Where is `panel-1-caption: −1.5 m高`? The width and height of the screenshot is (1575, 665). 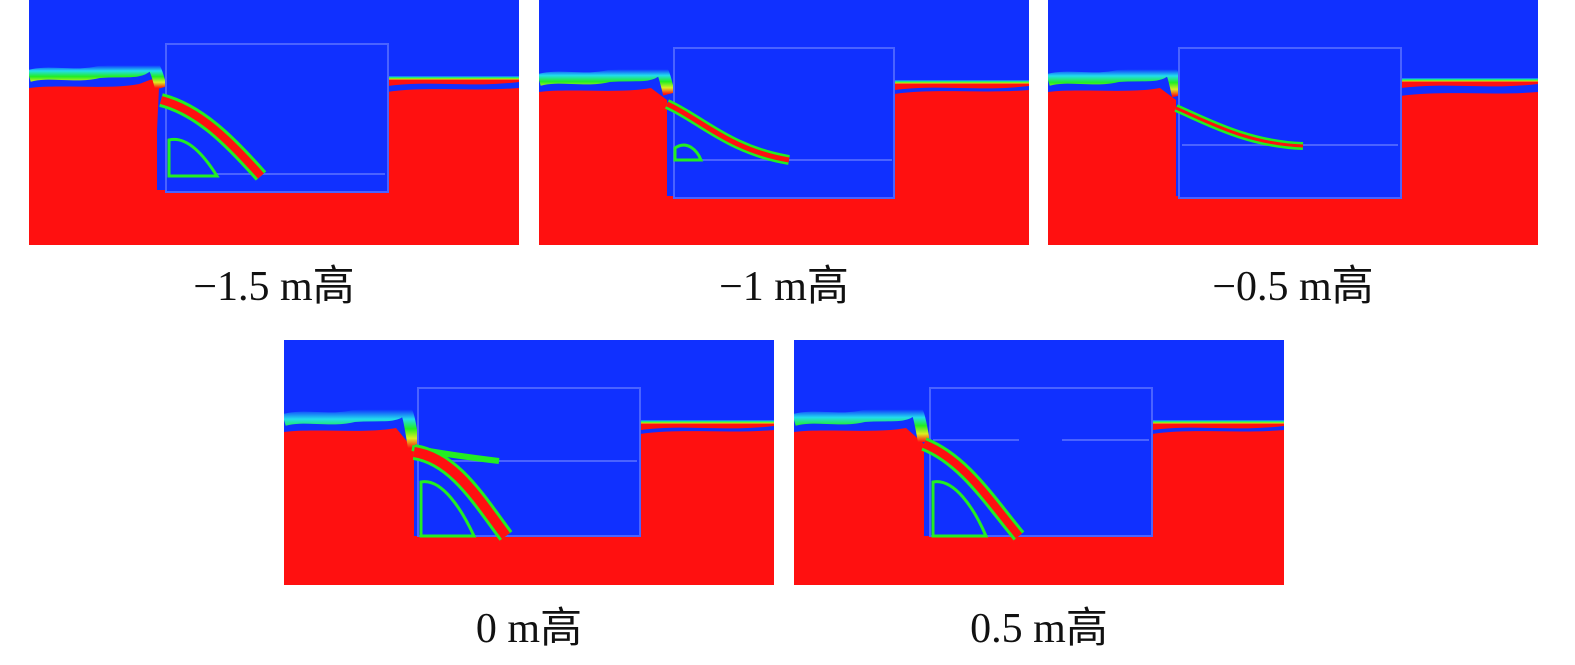 panel-1-caption: −1.5 m高 is located at coordinates (274, 287).